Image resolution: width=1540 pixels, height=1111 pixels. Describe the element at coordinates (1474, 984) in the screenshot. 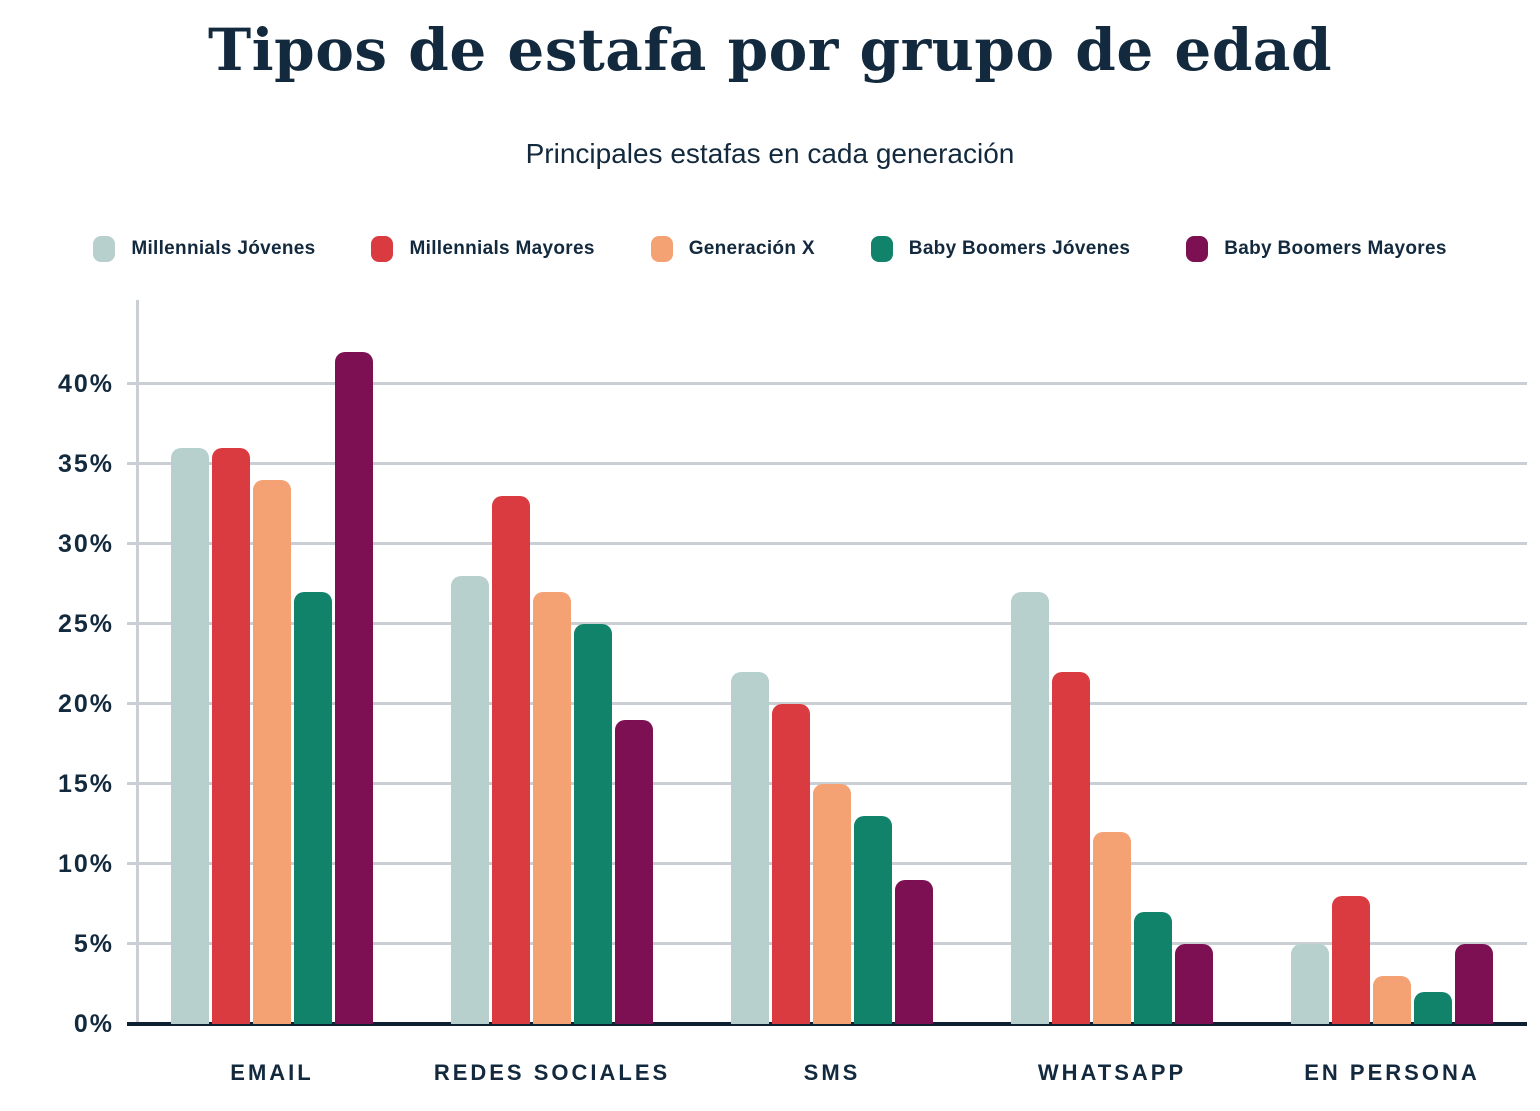

I see `bar-en-persona-baby-boomers-mayores` at that location.